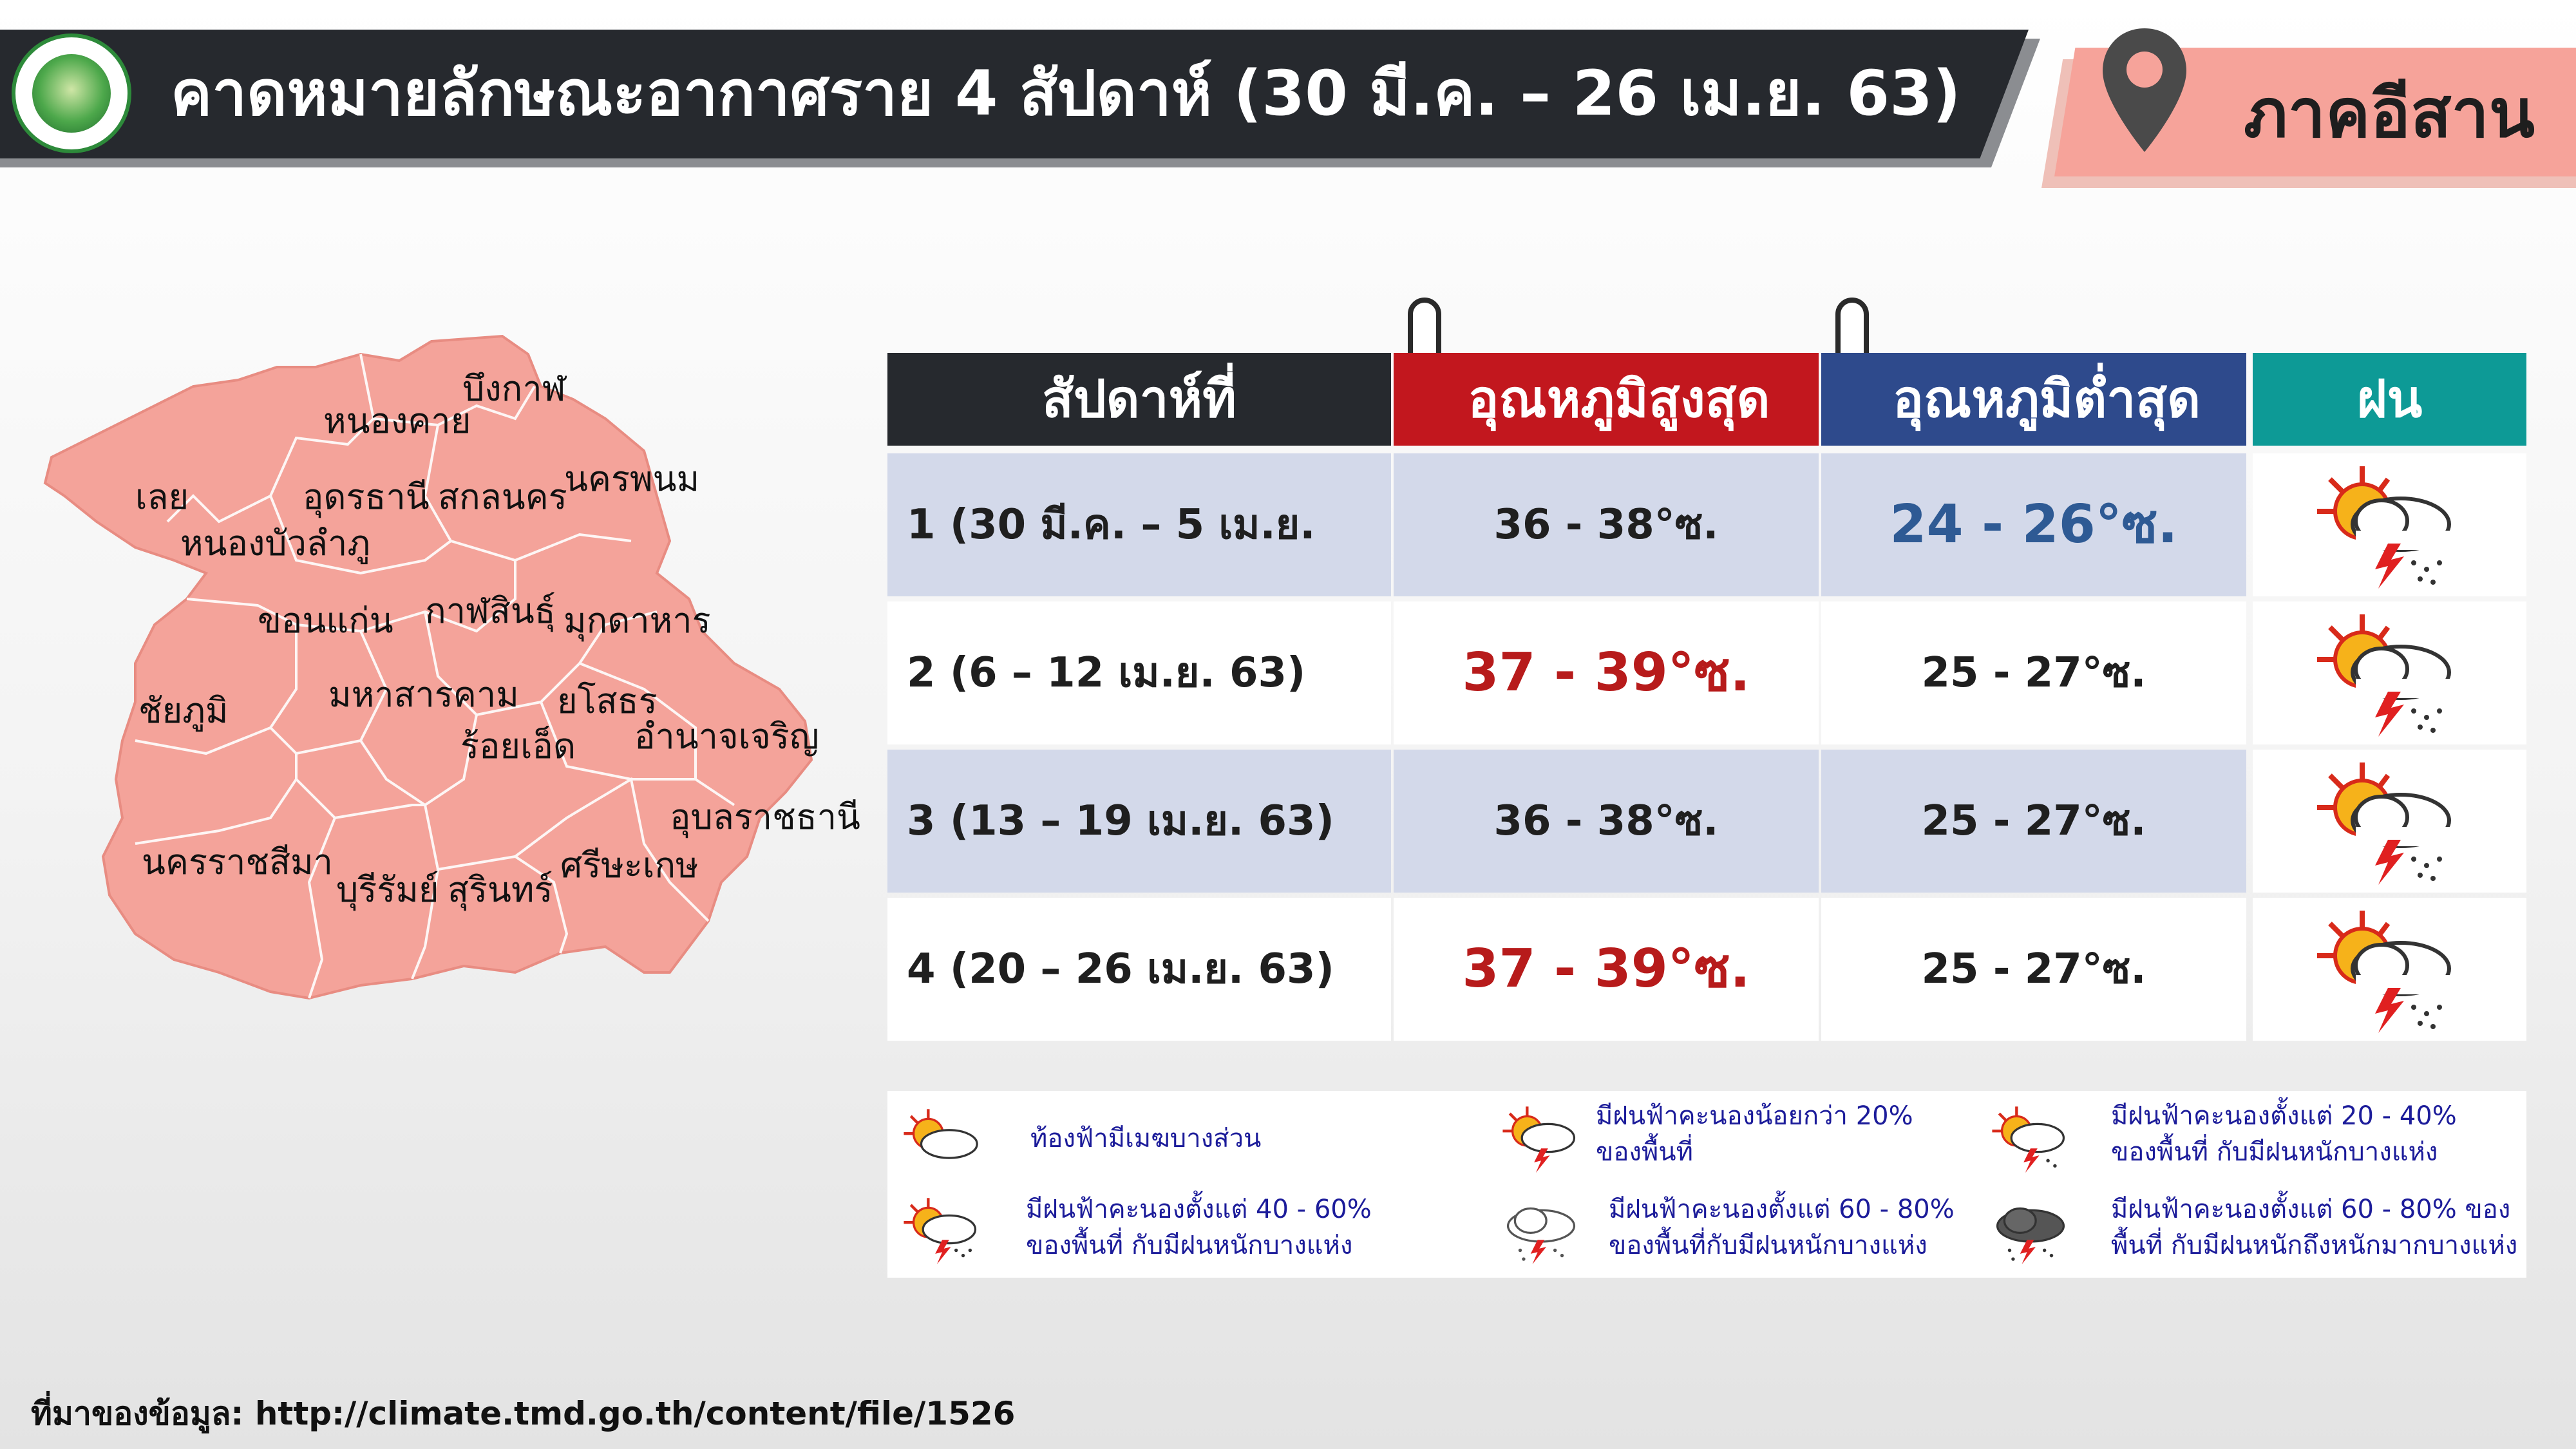 This screenshot has width=2576, height=1449. Describe the element at coordinates (1768, 1245) in the screenshot. I see `legend-label: ของพื้นที่กับมีฝนหนักบางแห่ง` at that location.